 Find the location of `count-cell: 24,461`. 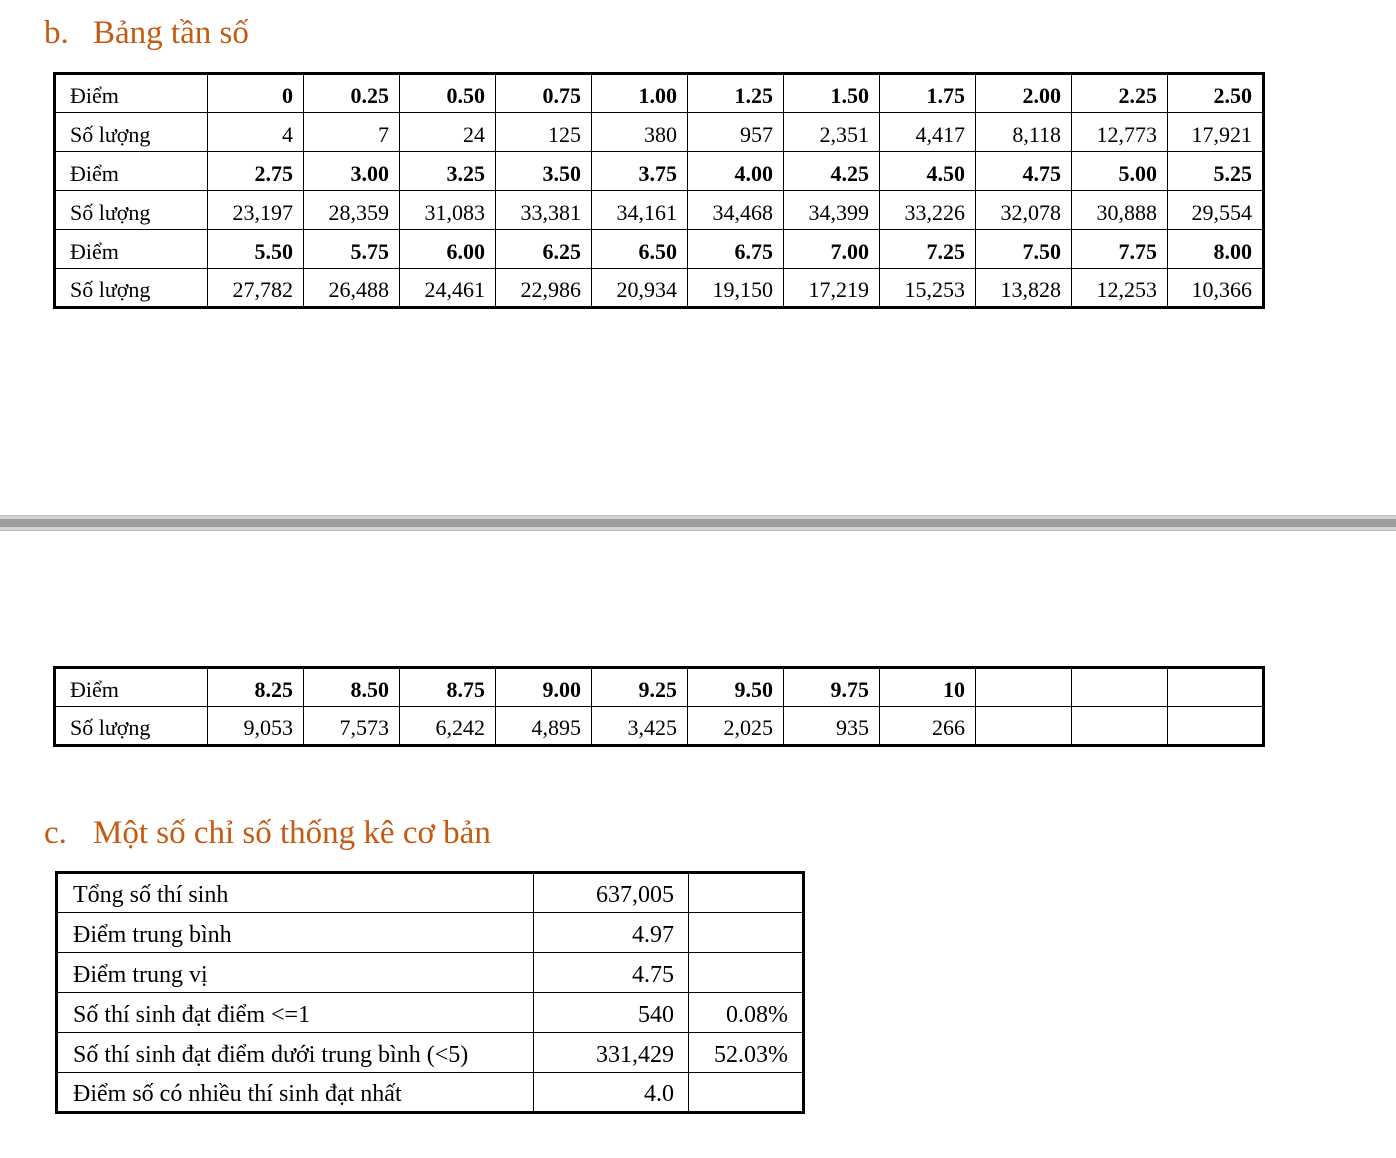

count-cell: 24,461 is located at coordinates (447, 288).